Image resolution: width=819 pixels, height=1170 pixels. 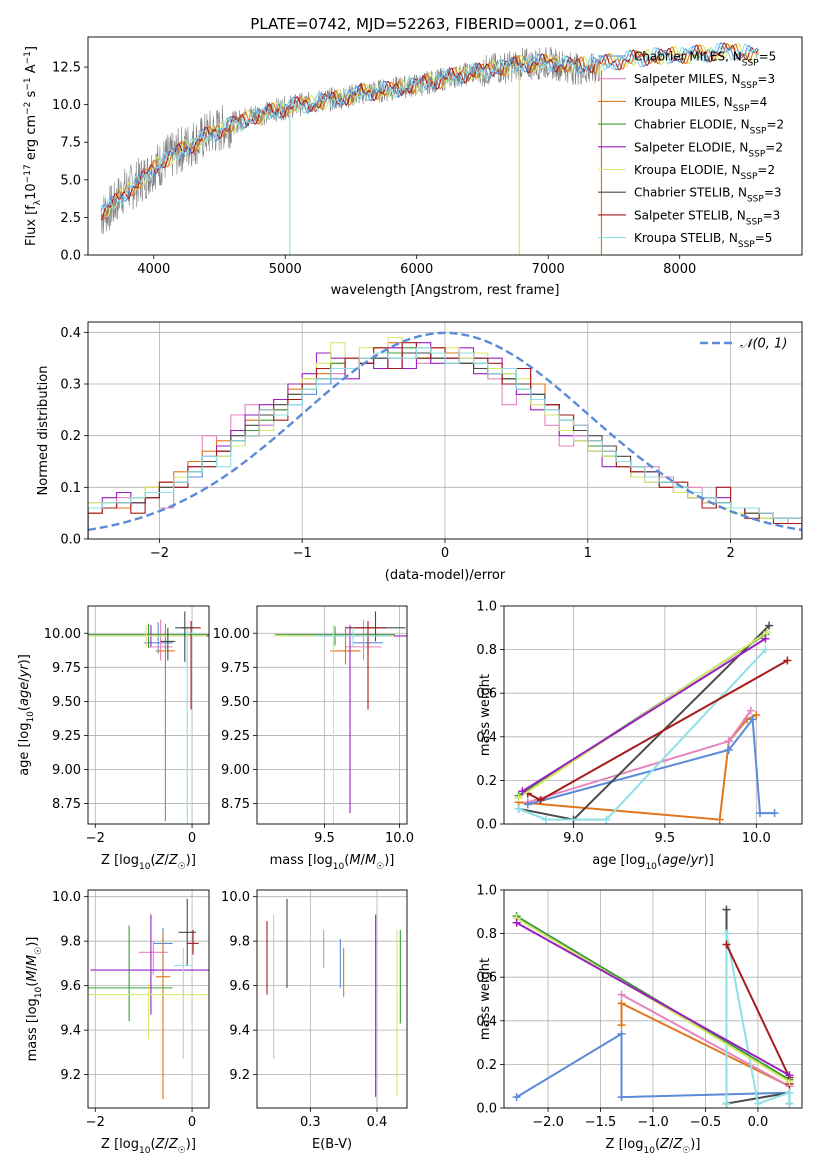 I want to click on label-part: =5, so click(x=764, y=238).